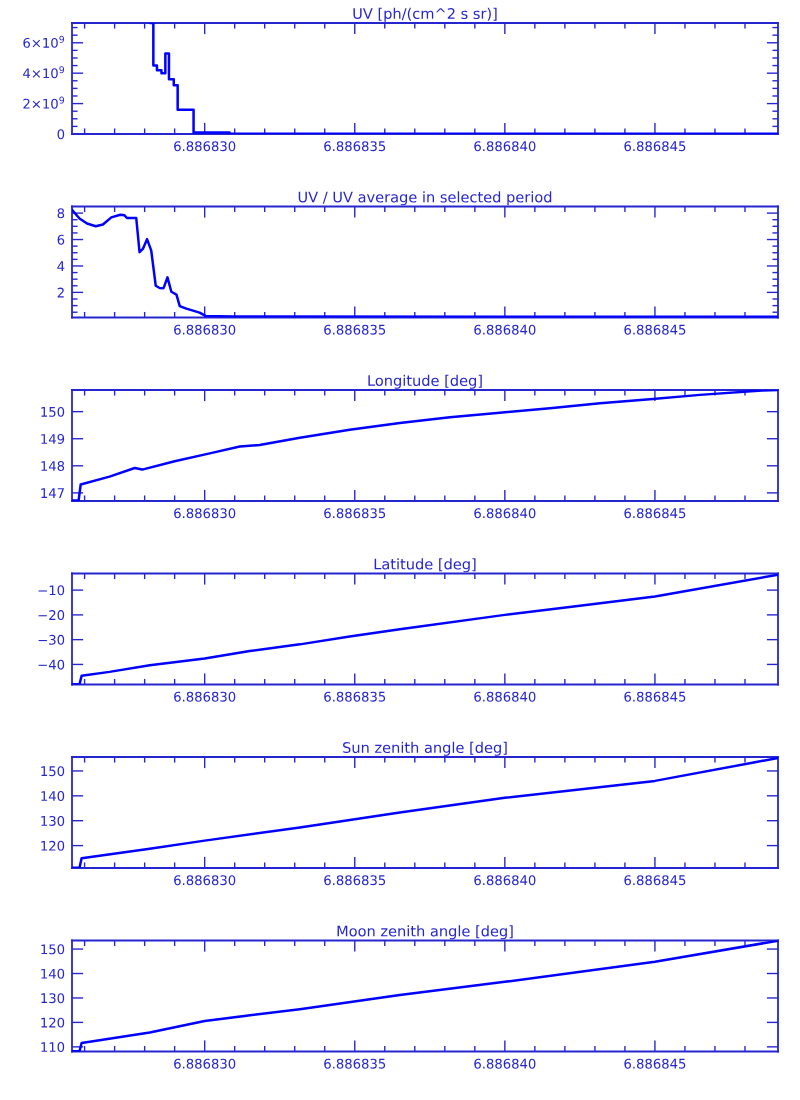 This screenshot has height=1100, width=800. Describe the element at coordinates (61, 213) in the screenshot. I see `y-tick-label: 8` at that location.